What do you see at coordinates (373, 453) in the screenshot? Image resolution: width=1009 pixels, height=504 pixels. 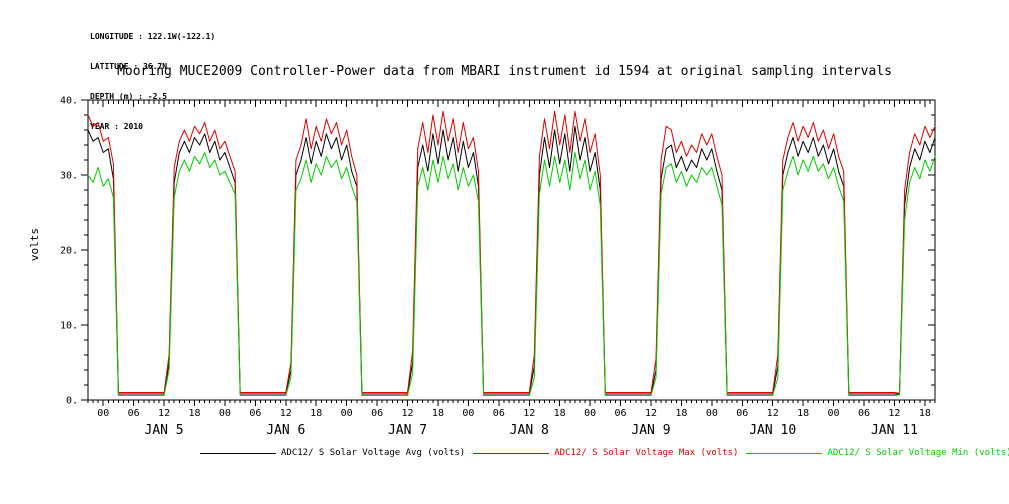 I see `legend-label-avg: ADC12/ S Solar Voltage Avg (volts)` at bounding box center [373, 453].